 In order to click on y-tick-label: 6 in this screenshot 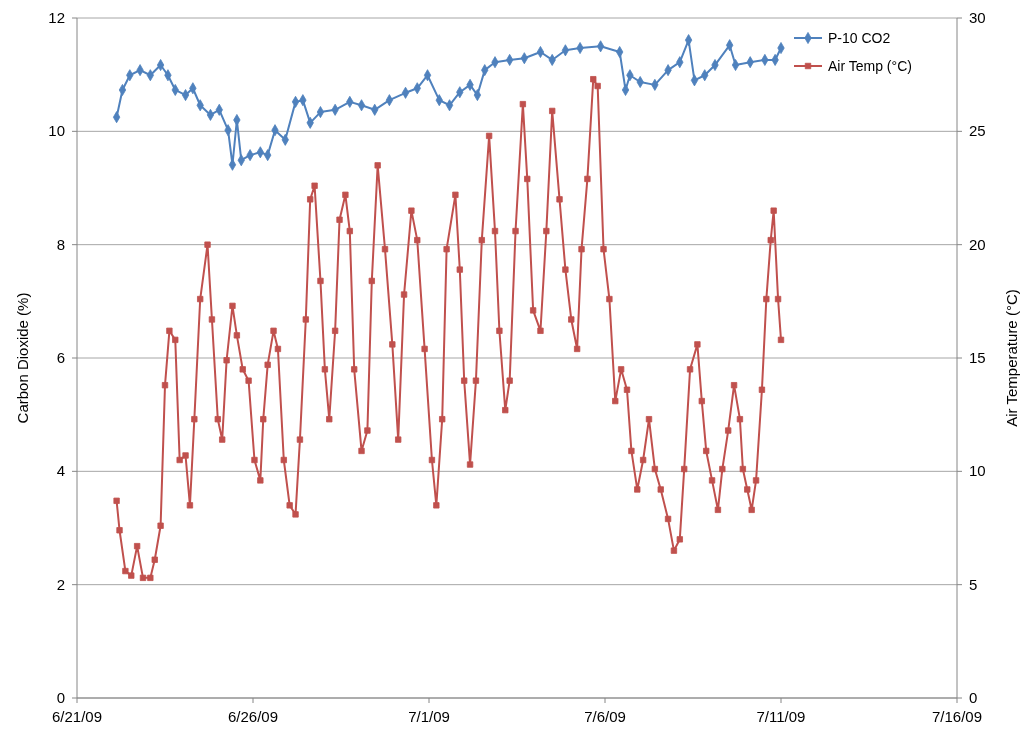, I will do `click(60, 357)`.